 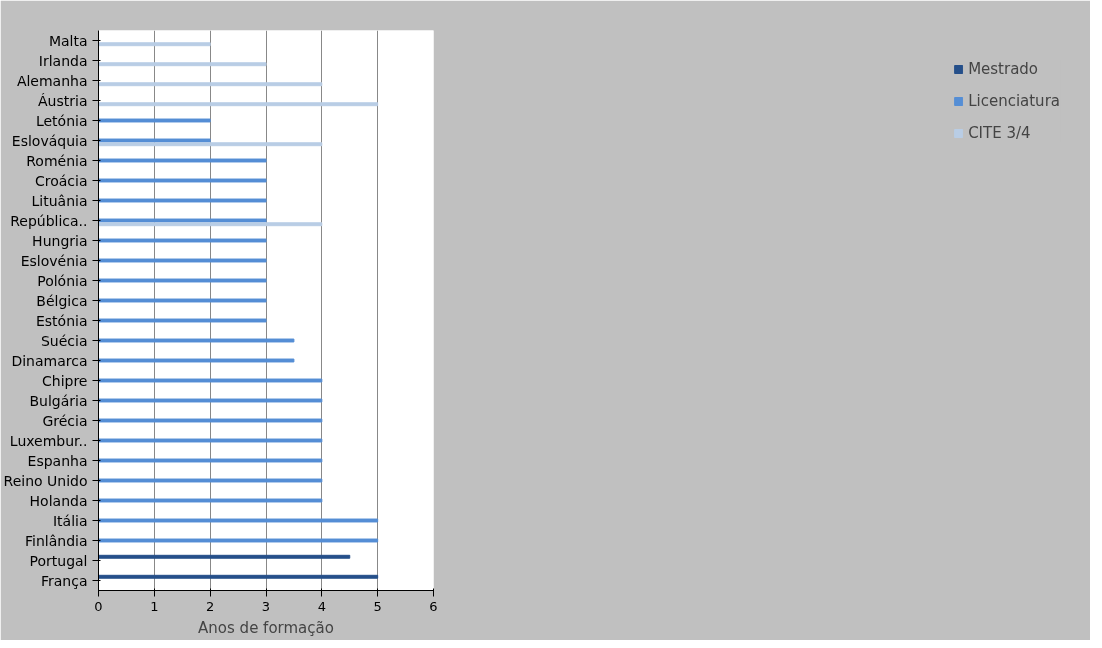 What do you see at coordinates (57, 460) in the screenshot?
I see `y-tick-label: Espanha` at bounding box center [57, 460].